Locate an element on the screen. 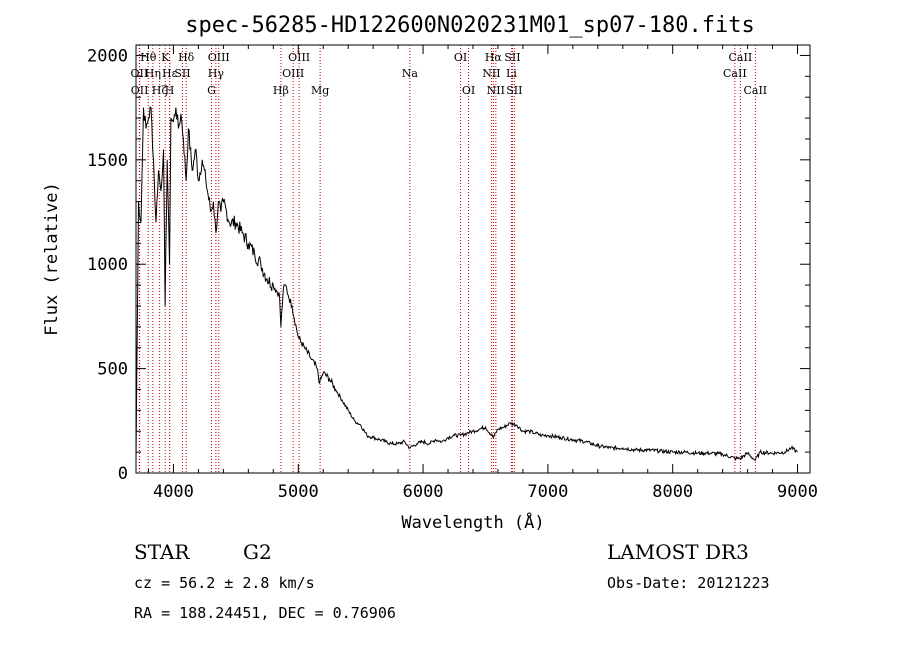 The image size is (900, 649). y-axis-label: Flux (relative) is located at coordinates (52, 259).